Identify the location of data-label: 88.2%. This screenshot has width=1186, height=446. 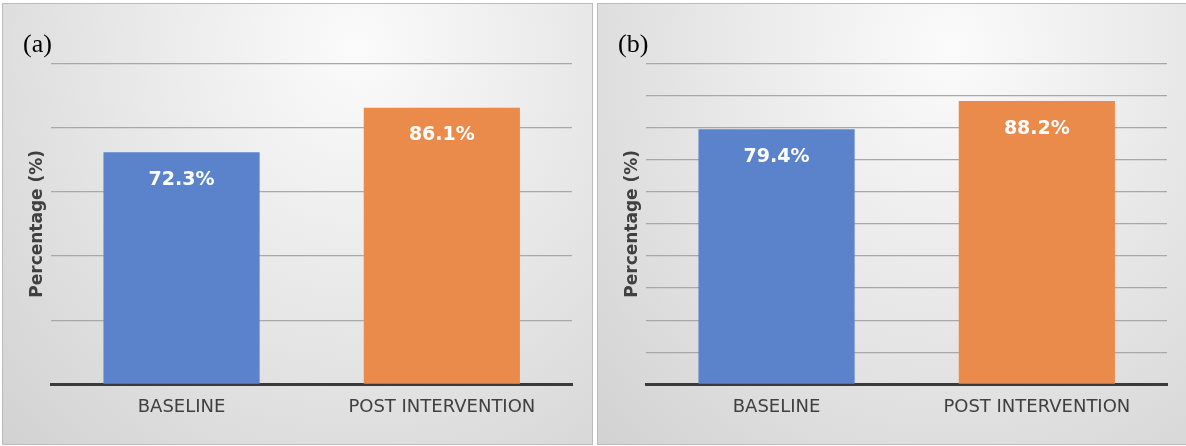
(1036, 126).